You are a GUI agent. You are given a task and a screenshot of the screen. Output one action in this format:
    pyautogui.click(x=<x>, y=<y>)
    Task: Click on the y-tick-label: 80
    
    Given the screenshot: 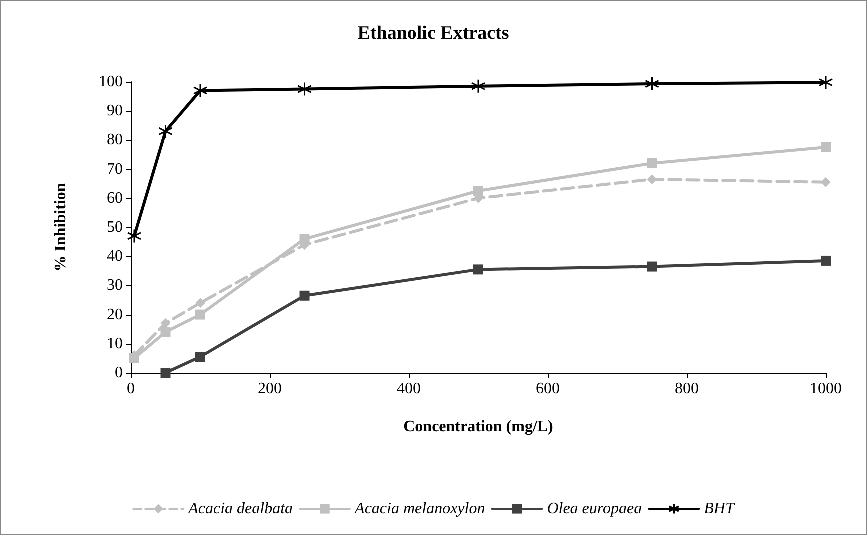 What is the action you would take?
    pyautogui.click(x=115, y=140)
    